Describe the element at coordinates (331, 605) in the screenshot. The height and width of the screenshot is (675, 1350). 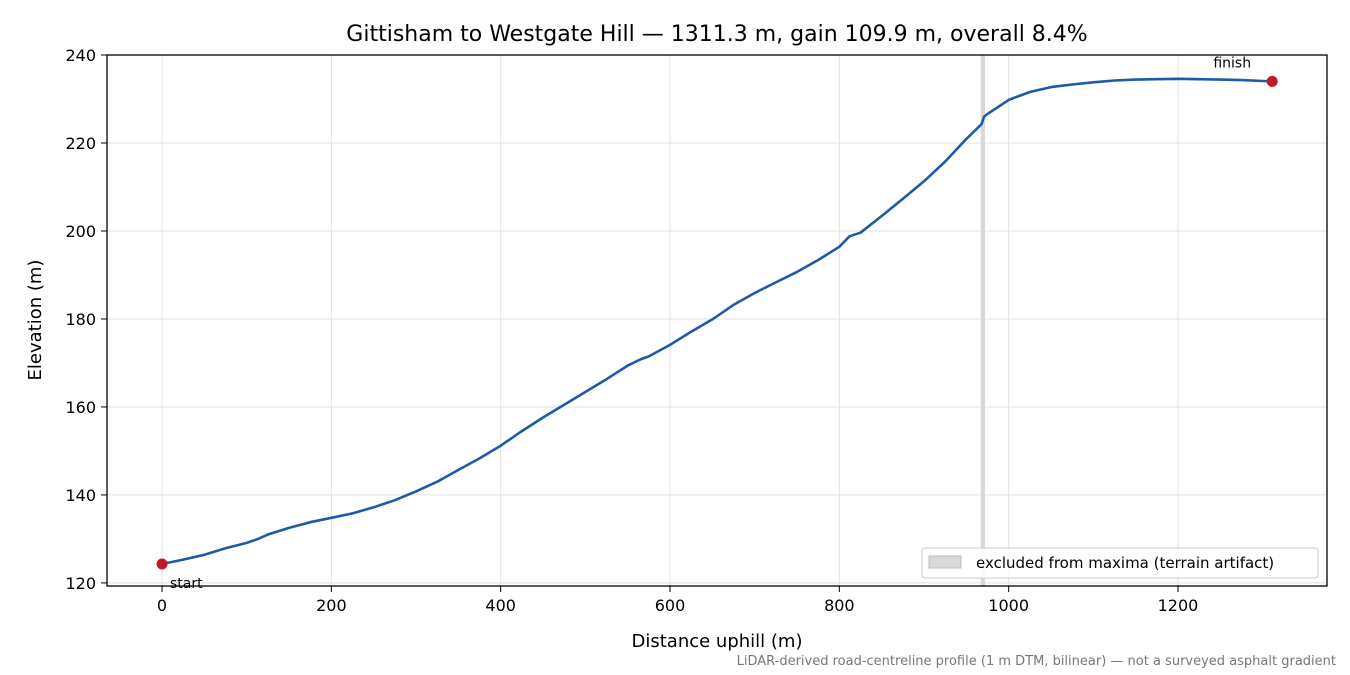
I see `x-tick-label: 200` at that location.